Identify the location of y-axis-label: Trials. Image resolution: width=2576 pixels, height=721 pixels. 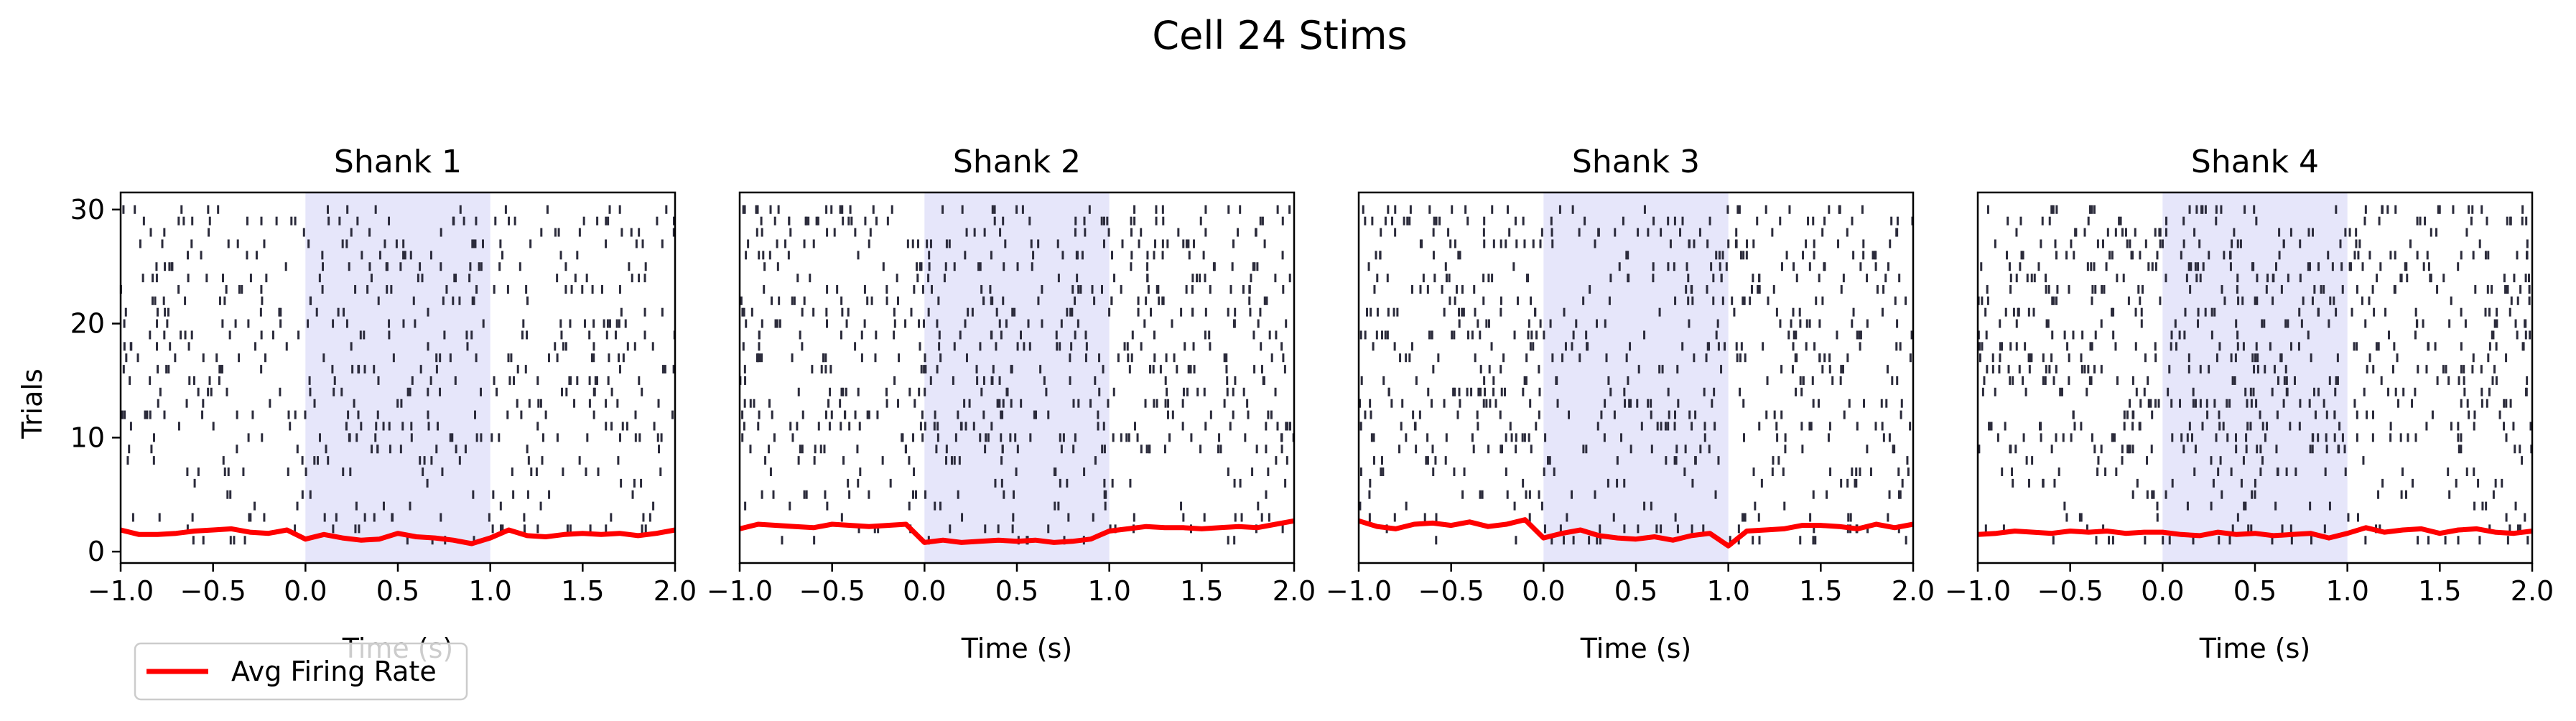
(32, 404).